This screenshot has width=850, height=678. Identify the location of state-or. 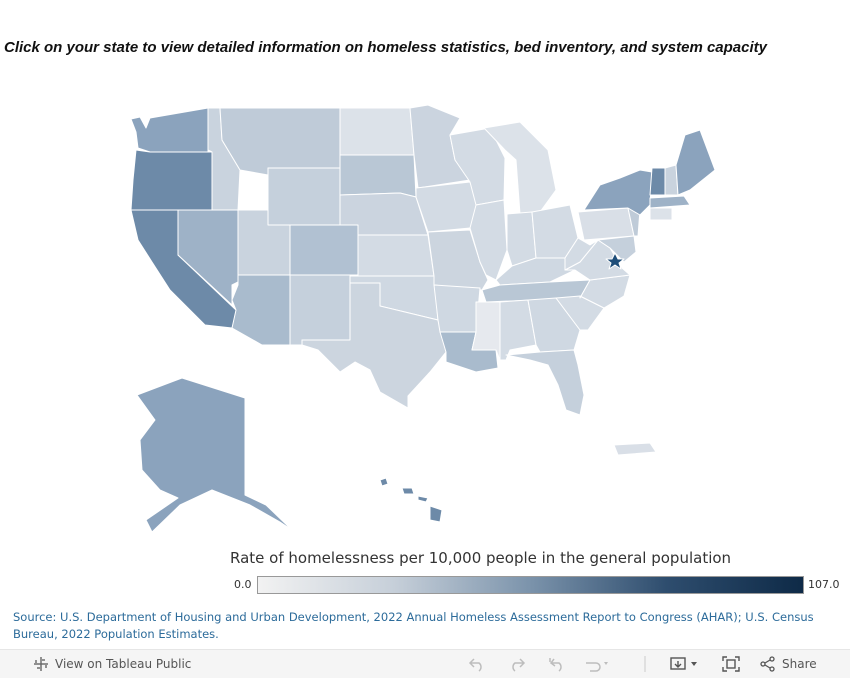
(171, 180).